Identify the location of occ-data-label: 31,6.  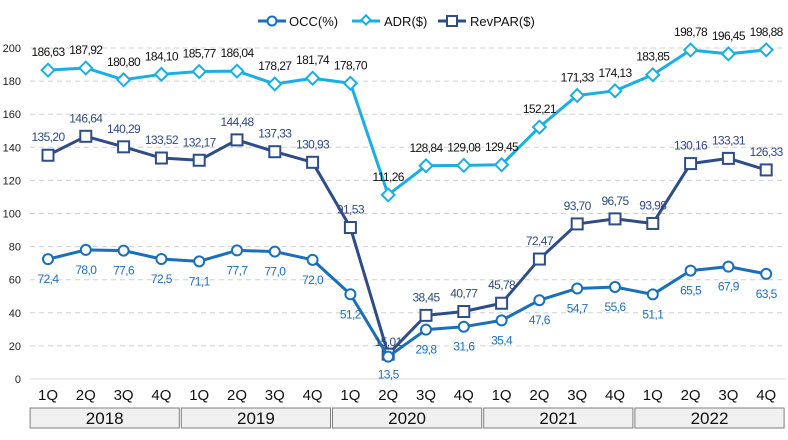
(464, 347).